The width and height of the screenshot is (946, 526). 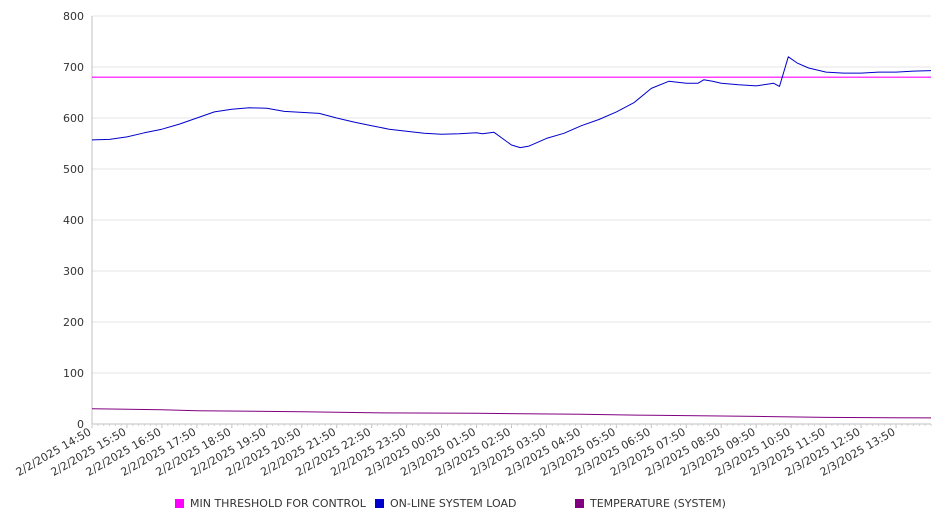 I want to click on y-tick-label: 500, so click(x=73, y=169).